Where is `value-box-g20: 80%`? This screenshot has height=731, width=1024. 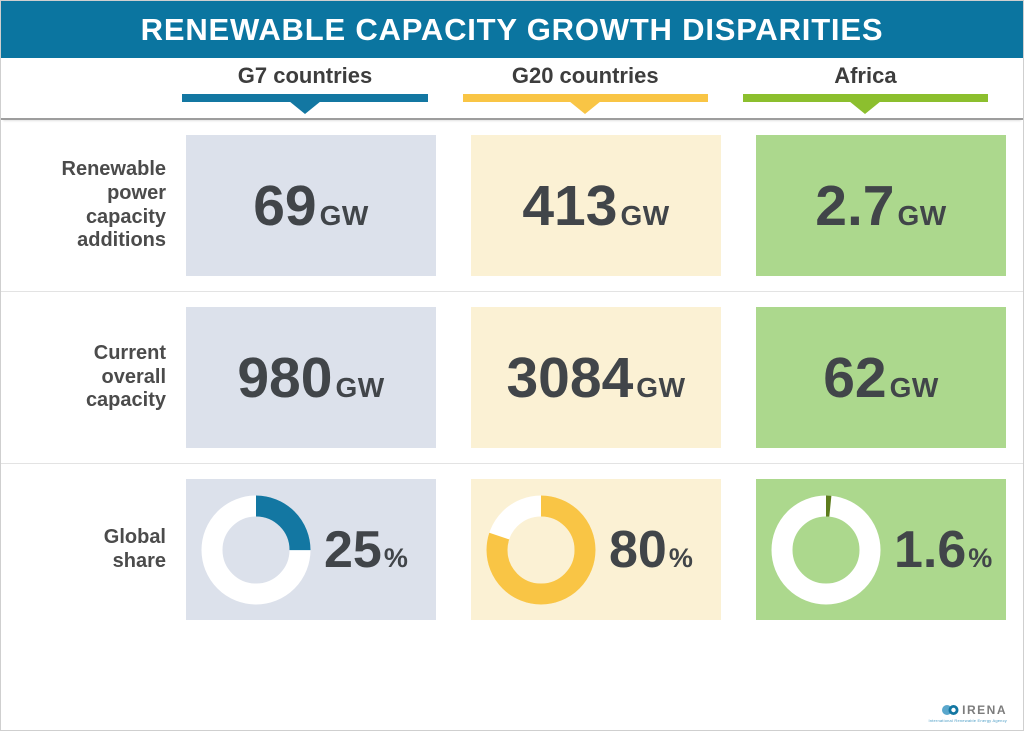
value-box-g20: 80% is located at coordinates (596, 549).